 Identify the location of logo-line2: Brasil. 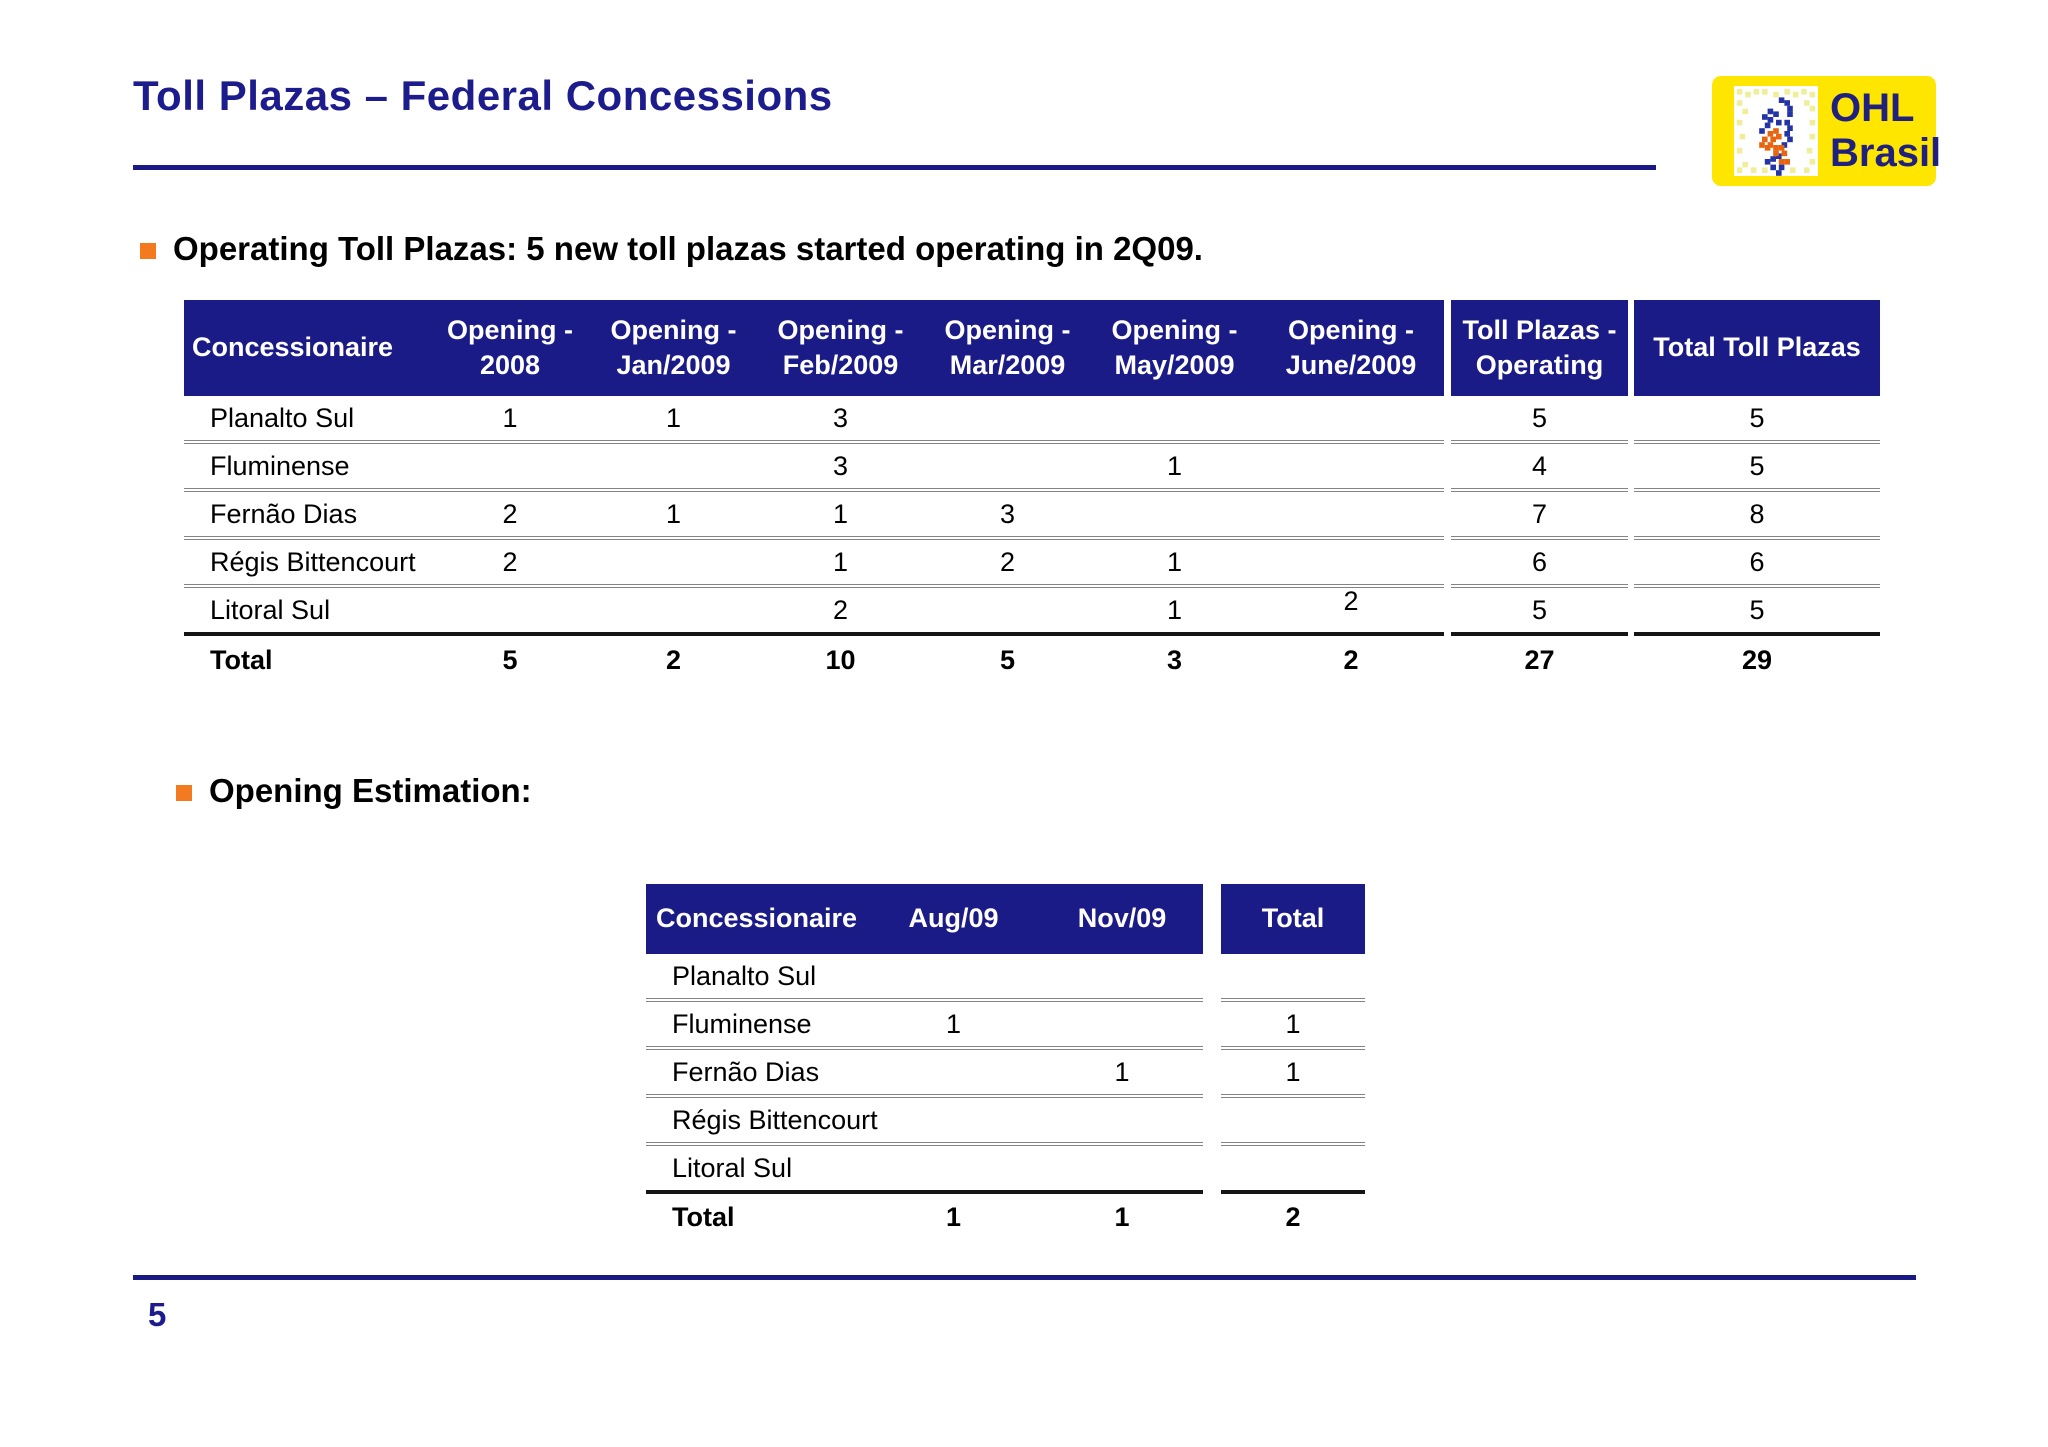
(1886, 152).